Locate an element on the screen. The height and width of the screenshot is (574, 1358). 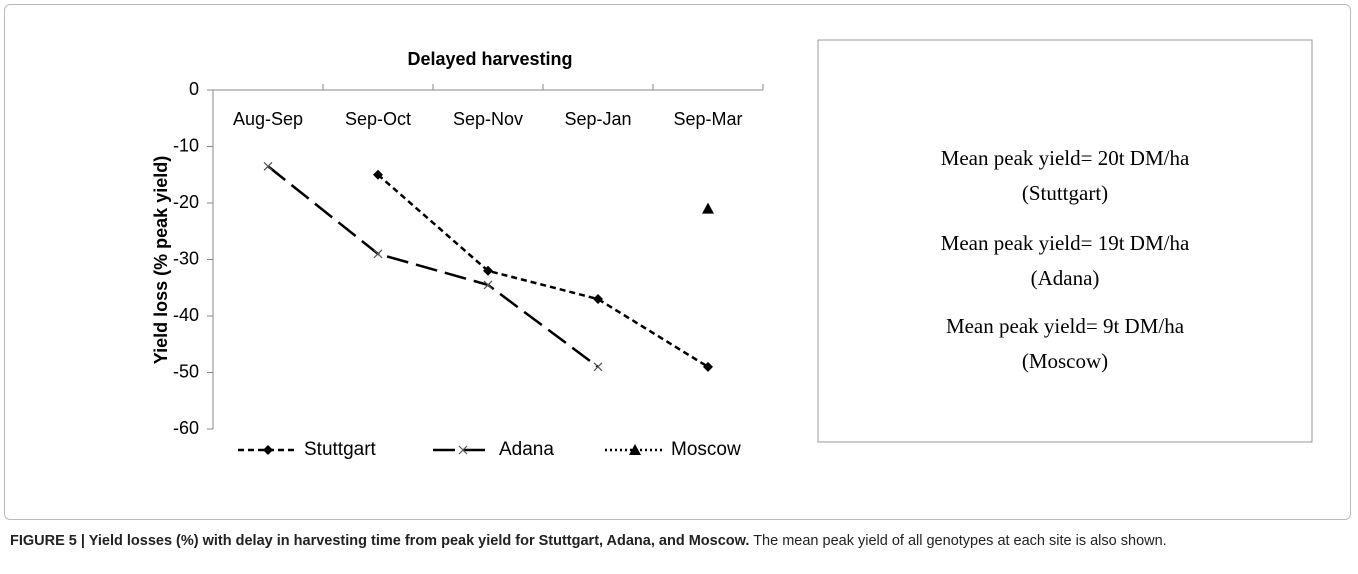
annotation: Mean peak yield= 20t DM/ha is located at coordinates (1065, 158).